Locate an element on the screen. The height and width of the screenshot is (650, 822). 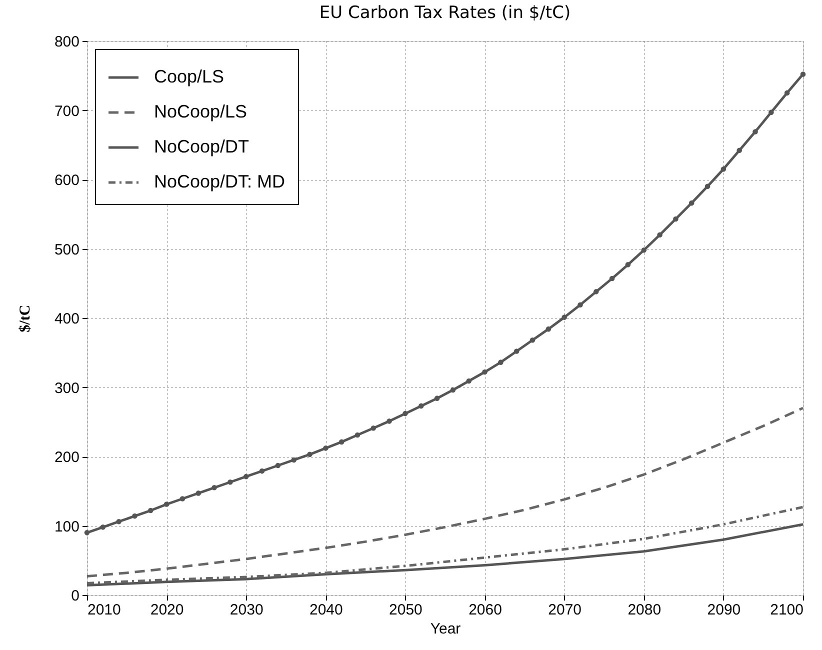
x-tick-label: 2020 is located at coordinates (167, 610).